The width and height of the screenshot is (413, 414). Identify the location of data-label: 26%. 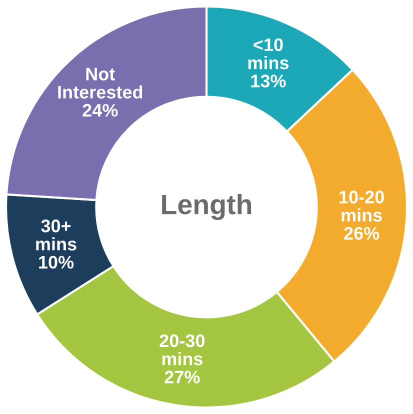
(362, 233).